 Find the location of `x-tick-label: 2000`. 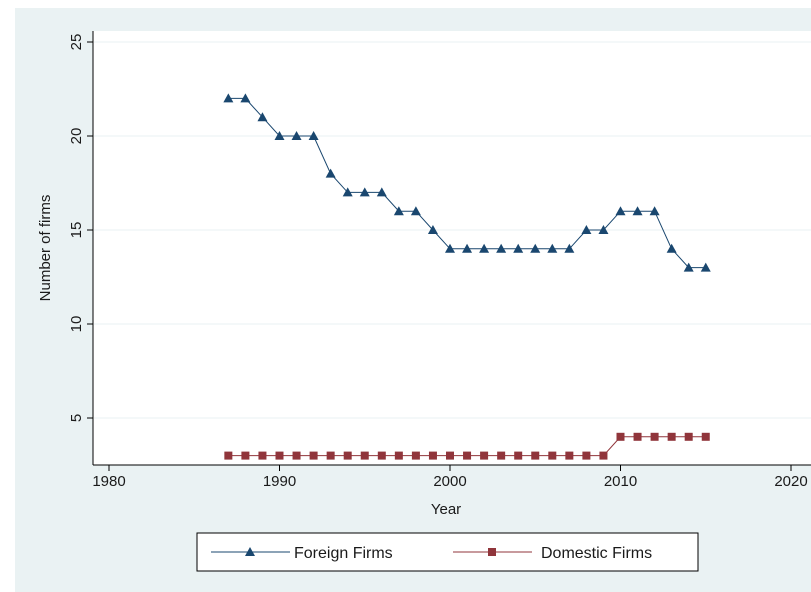

x-tick-label: 2000 is located at coordinates (449, 481).